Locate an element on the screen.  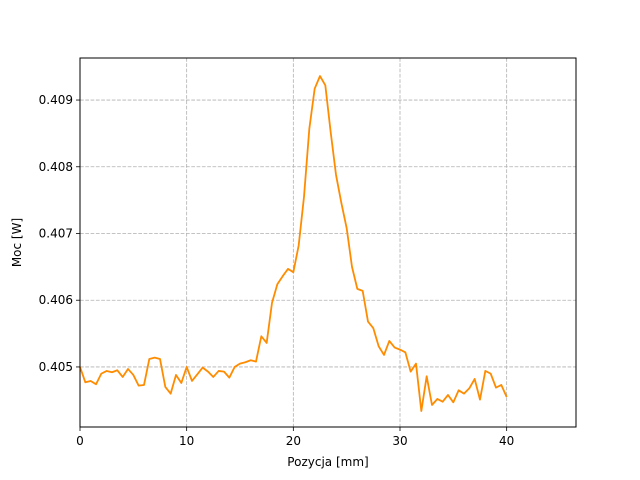
x-tick-label: 40 is located at coordinates (506, 441).